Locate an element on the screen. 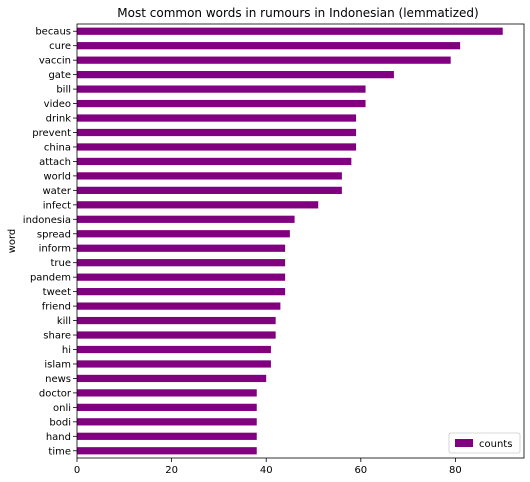  y-axis-label: word is located at coordinates (12, 241).